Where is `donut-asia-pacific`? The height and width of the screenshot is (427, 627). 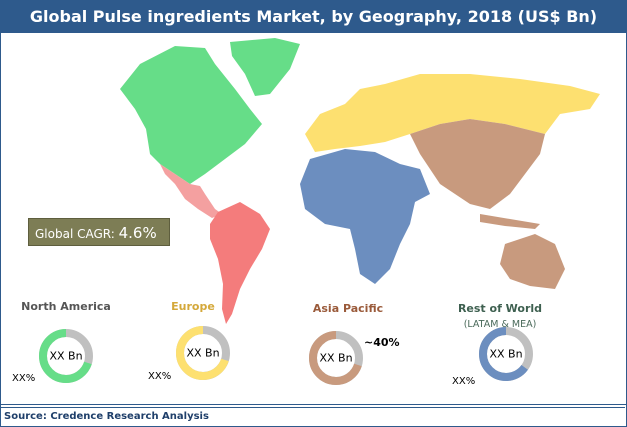
donut-asia-pacific is located at coordinates (336, 358).